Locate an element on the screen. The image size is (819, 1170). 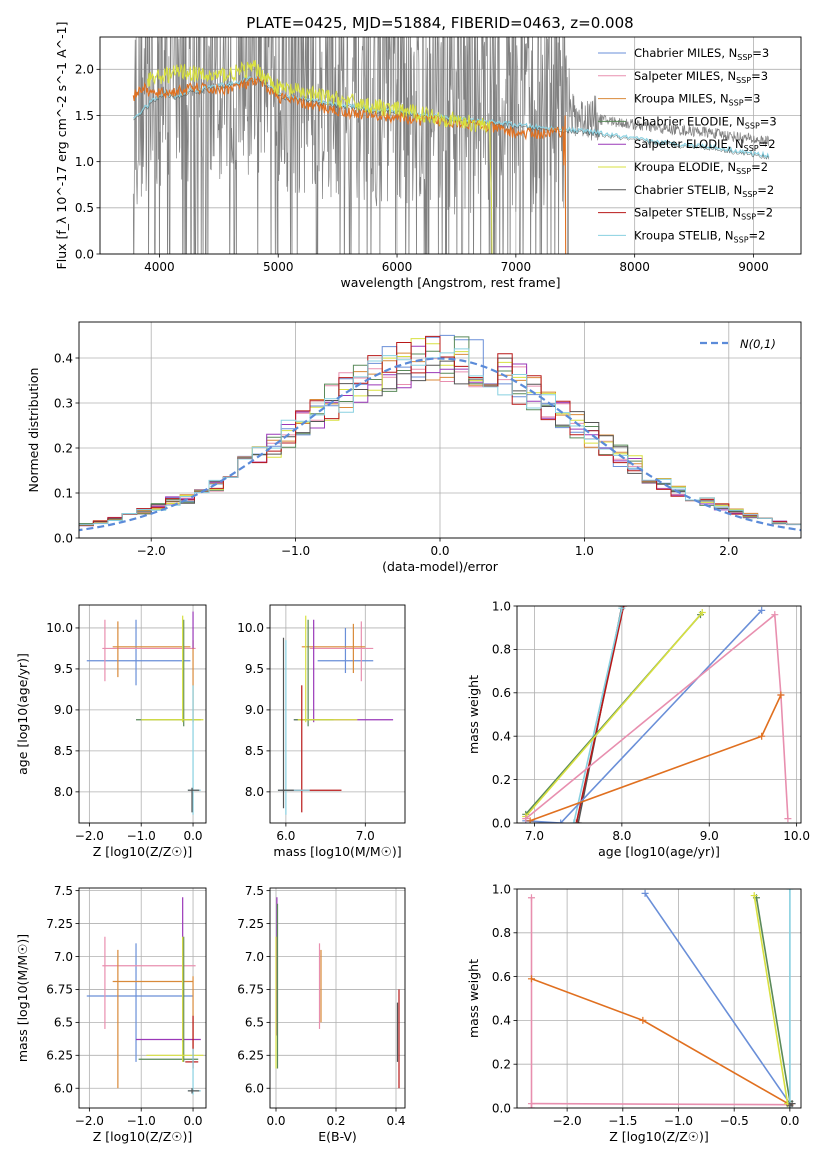
y-tick-label: 10.0 is located at coordinates (250, 628).